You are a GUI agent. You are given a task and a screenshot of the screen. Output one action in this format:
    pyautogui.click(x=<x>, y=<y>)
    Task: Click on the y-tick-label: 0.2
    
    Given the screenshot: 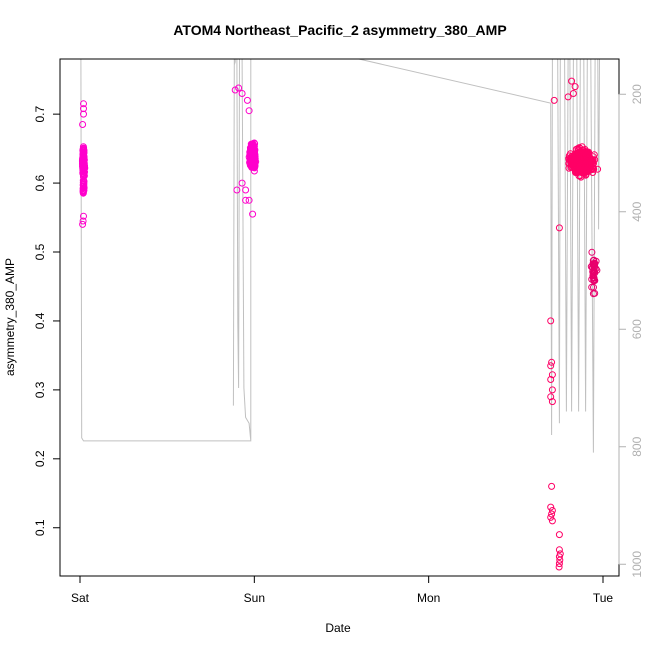 What is the action you would take?
    pyautogui.click(x=40, y=458)
    